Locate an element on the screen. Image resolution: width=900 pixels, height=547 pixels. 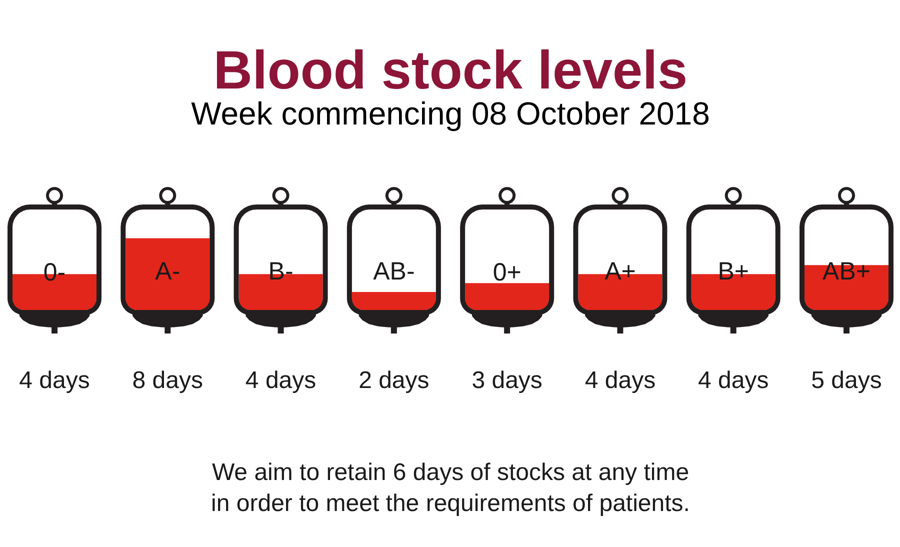
data-label: 2 days is located at coordinates (394, 380).